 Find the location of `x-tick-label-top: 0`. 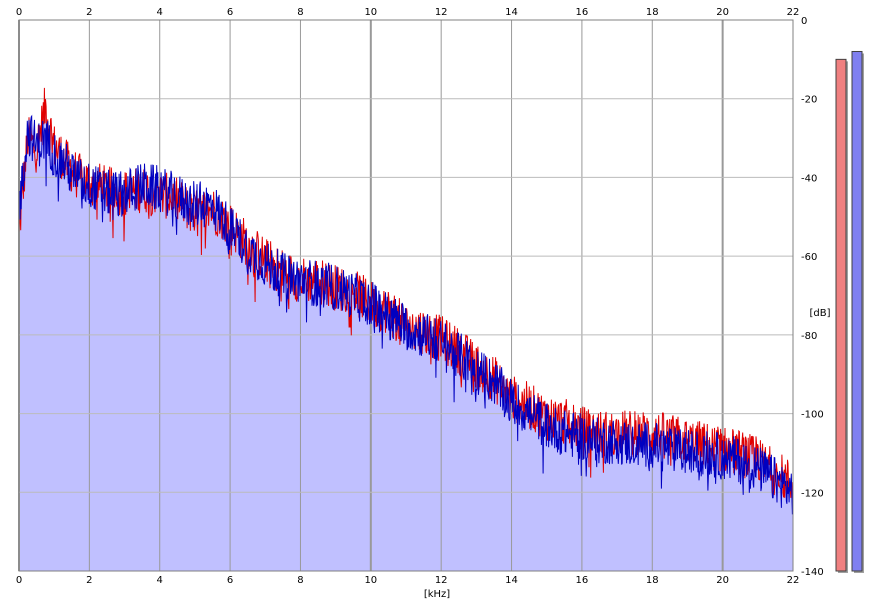

x-tick-label-top: 0 is located at coordinates (19, 12).